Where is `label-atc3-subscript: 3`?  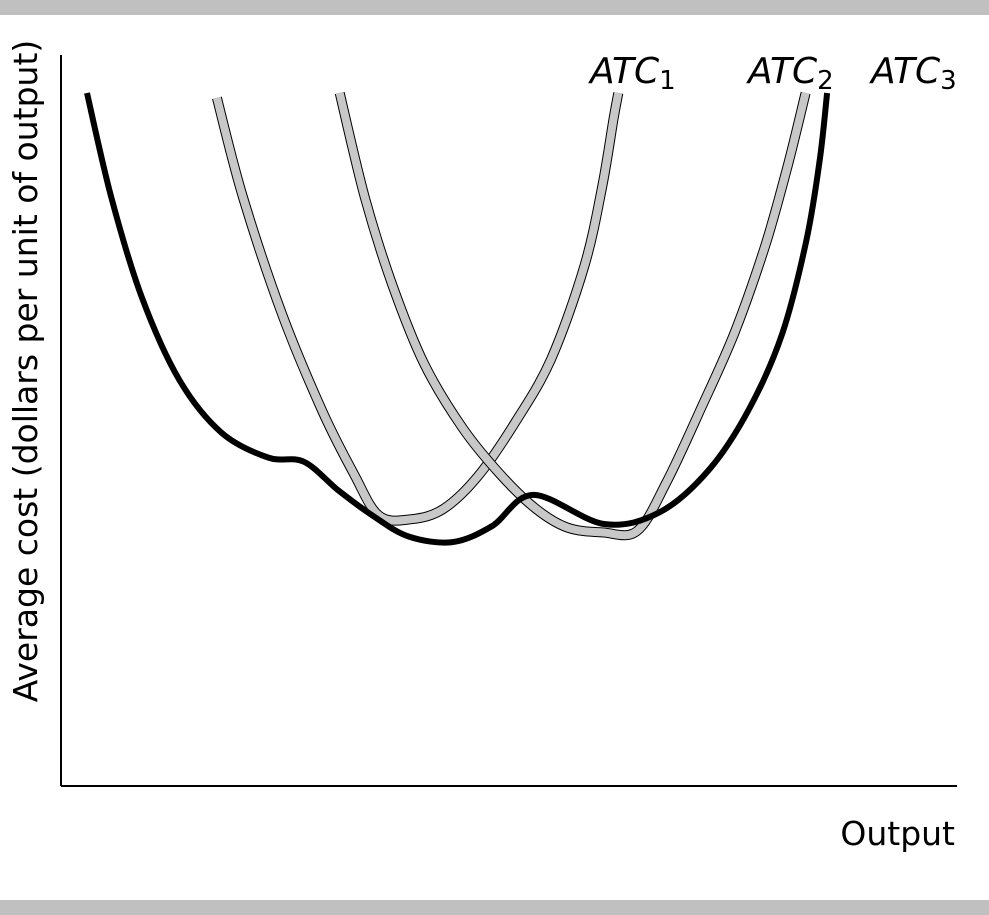 label-atc3-subscript: 3 is located at coordinates (948, 81).